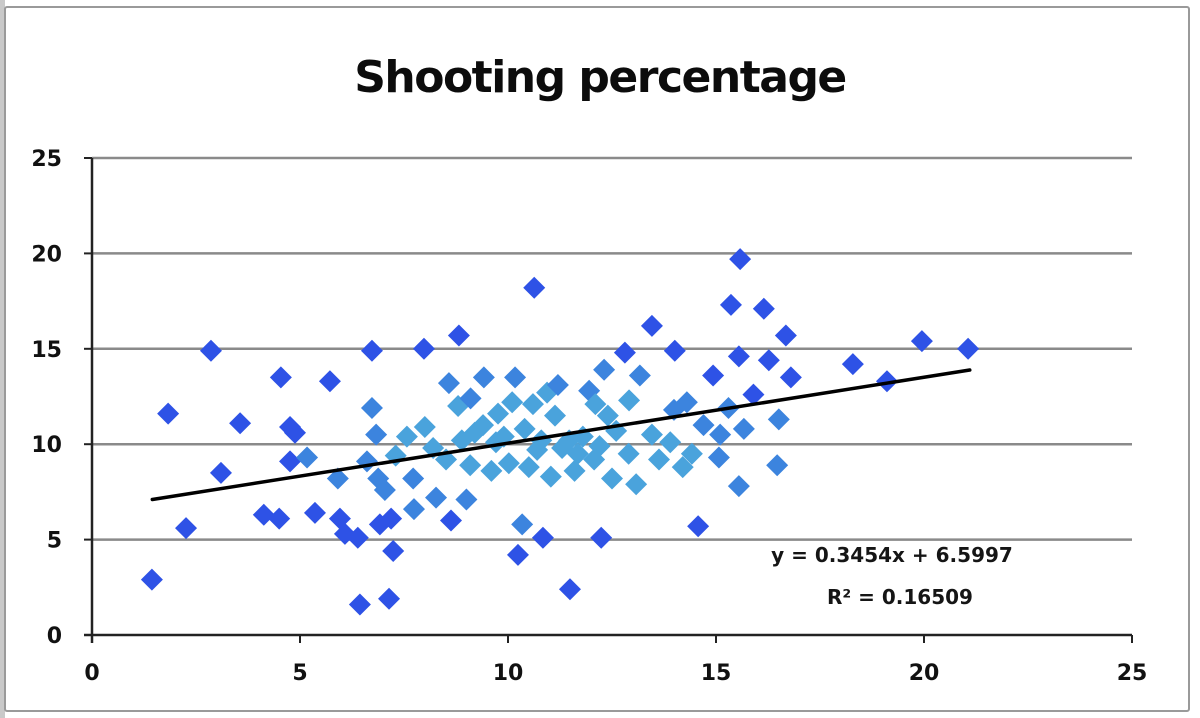 The width and height of the screenshot is (1200, 718). Describe the element at coordinates (54, 636) in the screenshot. I see `y-tick-label: 0` at that location.